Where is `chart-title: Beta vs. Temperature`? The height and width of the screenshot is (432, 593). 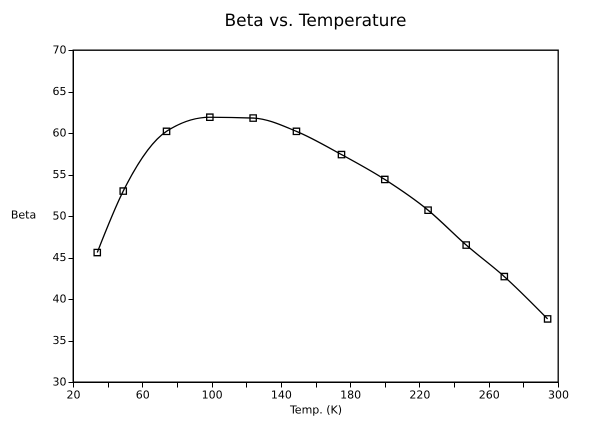 chart-title: Beta vs. Temperature is located at coordinates (315, 21).